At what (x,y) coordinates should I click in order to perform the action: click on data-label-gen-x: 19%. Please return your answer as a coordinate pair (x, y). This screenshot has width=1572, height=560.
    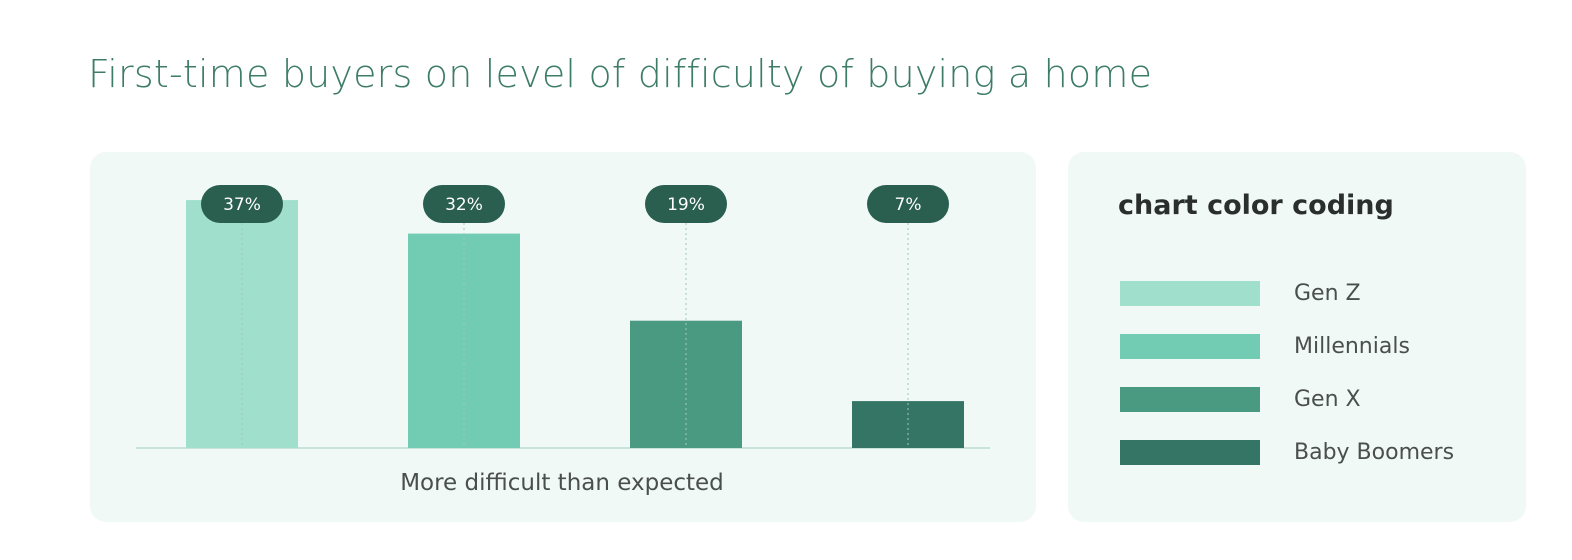
    Looking at the image, I should click on (686, 205).